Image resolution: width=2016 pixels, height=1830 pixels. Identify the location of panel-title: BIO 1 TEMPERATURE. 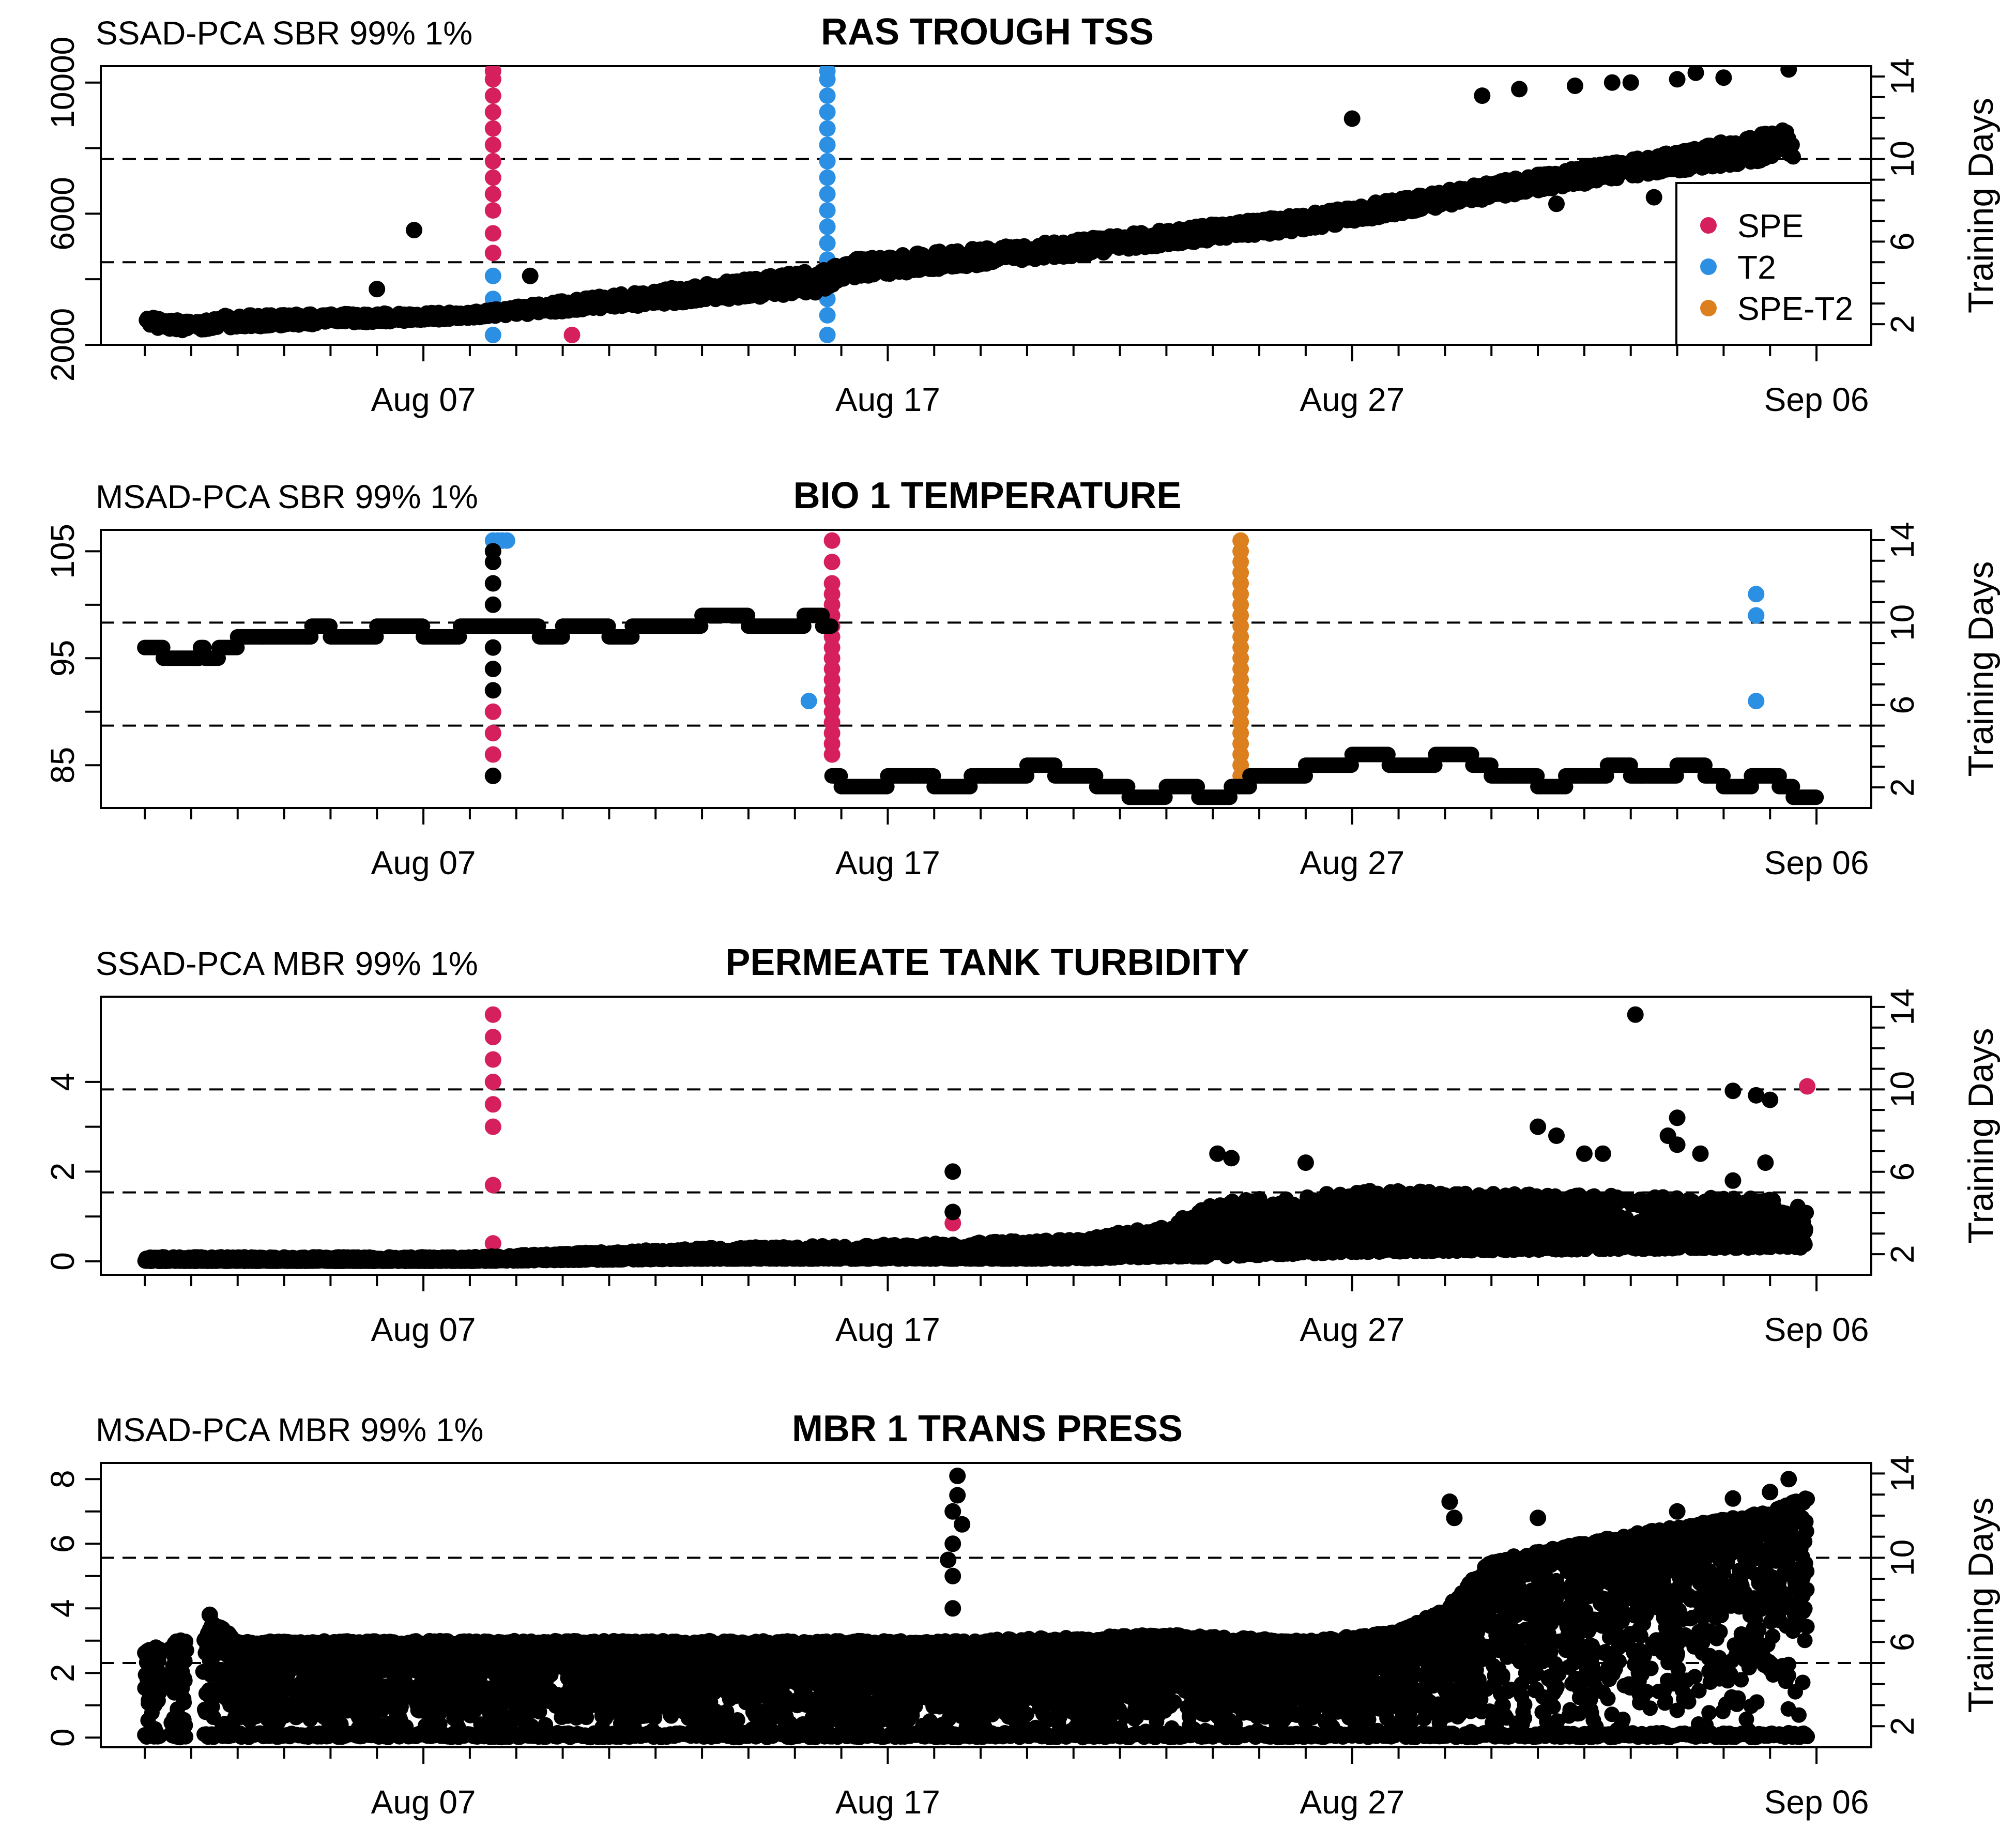
(987, 495).